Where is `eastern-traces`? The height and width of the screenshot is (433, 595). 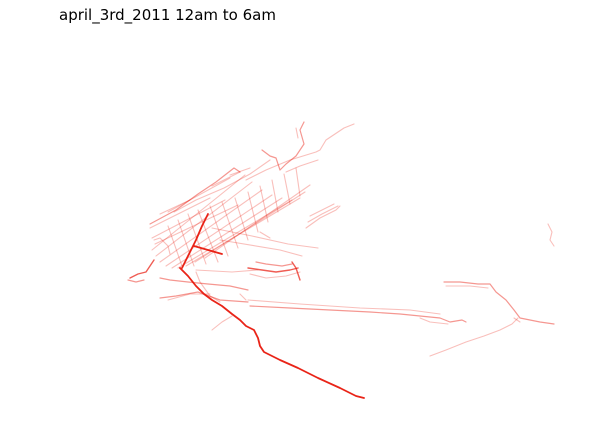
eastern-traces is located at coordinates (492, 290).